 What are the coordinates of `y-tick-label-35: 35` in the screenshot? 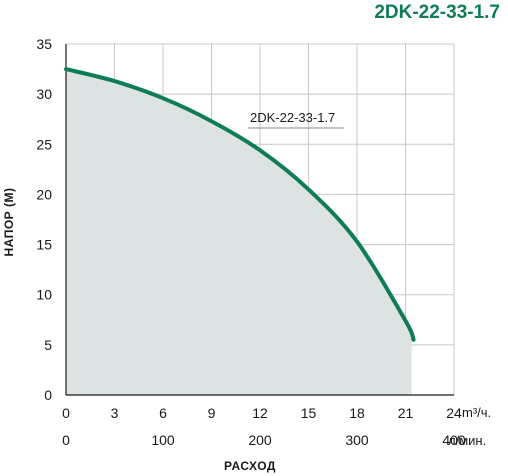 It's located at (44, 44).